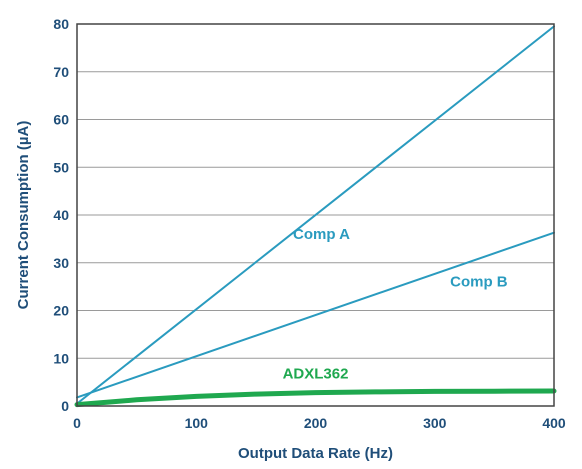 The height and width of the screenshot is (469, 582). What do you see at coordinates (321, 234) in the screenshot?
I see `series-label-comp-a: Comp A` at bounding box center [321, 234].